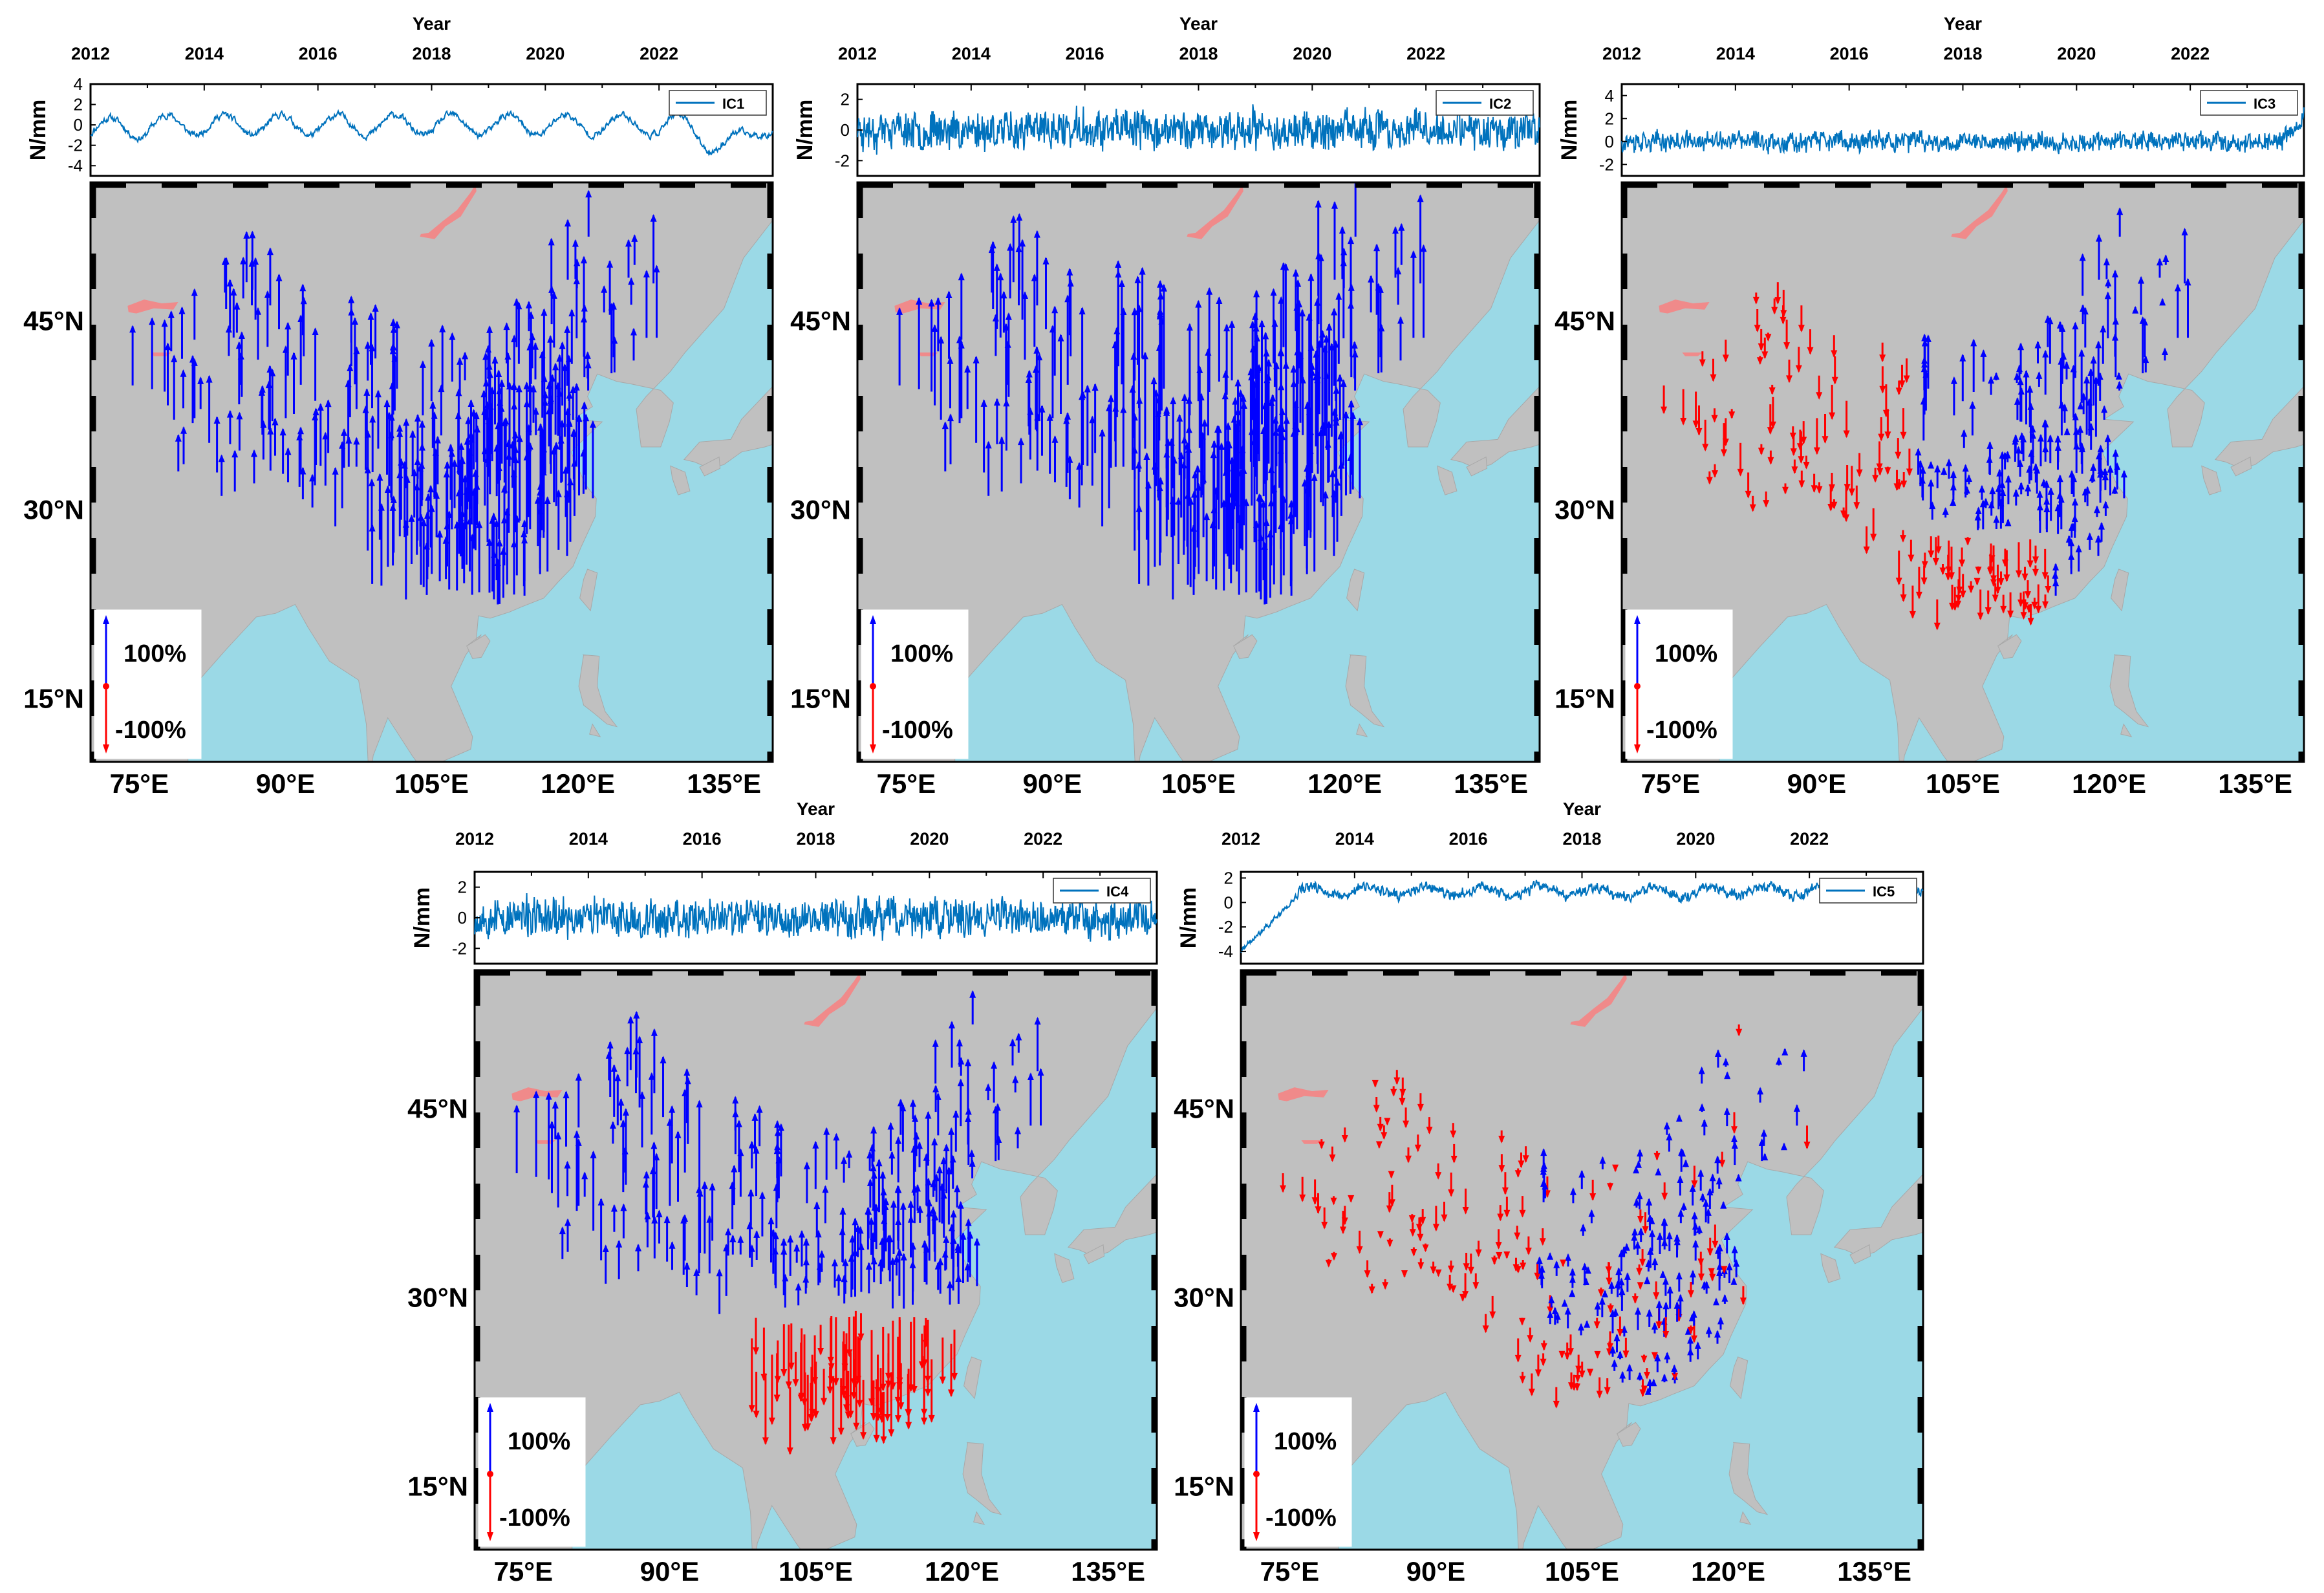 The image size is (2324, 1593). What do you see at coordinates (524, 1571) in the screenshot?
I see `lon-tick-label: 75°E` at bounding box center [524, 1571].